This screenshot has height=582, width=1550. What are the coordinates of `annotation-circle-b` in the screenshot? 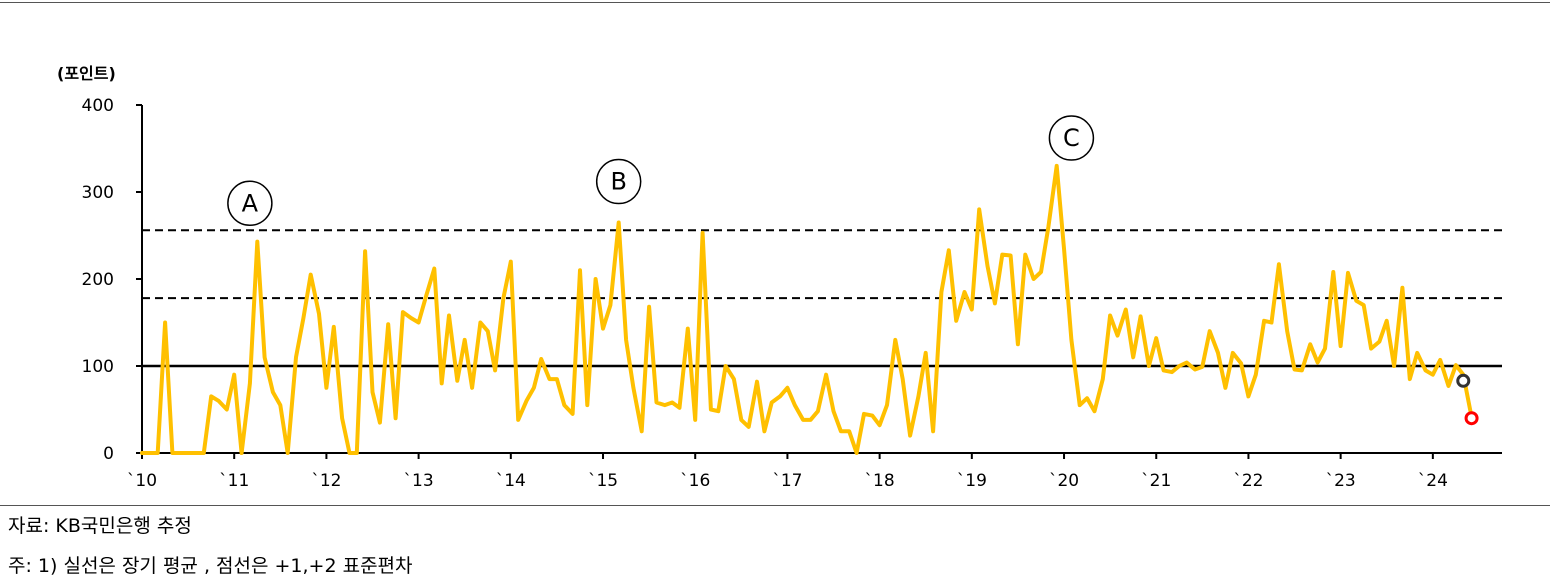 It's located at (618, 181).